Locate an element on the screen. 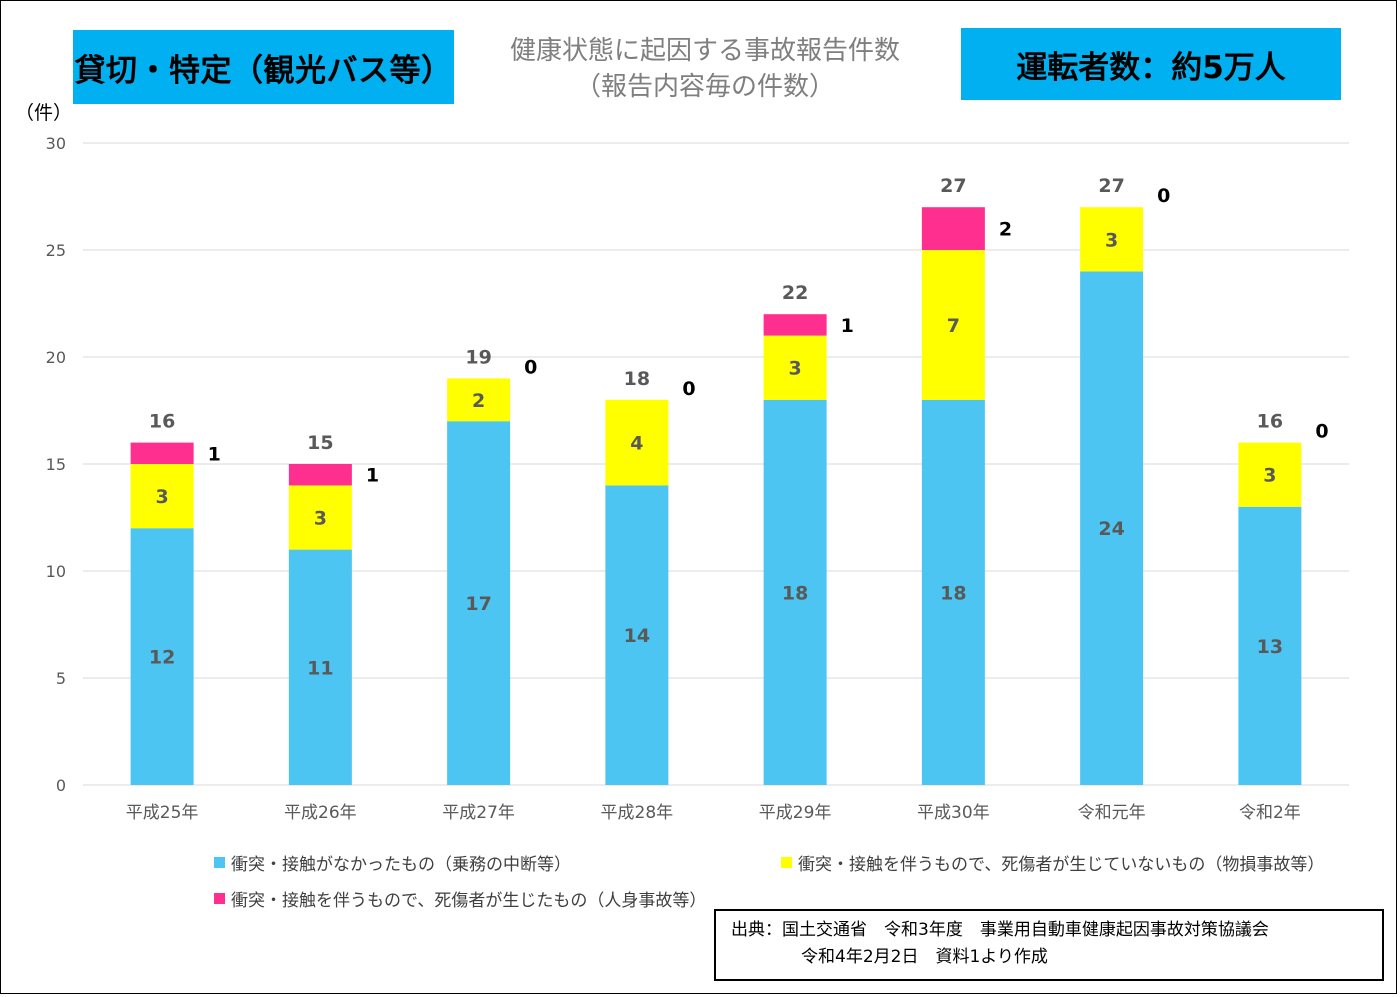  data-label-non-contact: 12 is located at coordinates (162, 658).